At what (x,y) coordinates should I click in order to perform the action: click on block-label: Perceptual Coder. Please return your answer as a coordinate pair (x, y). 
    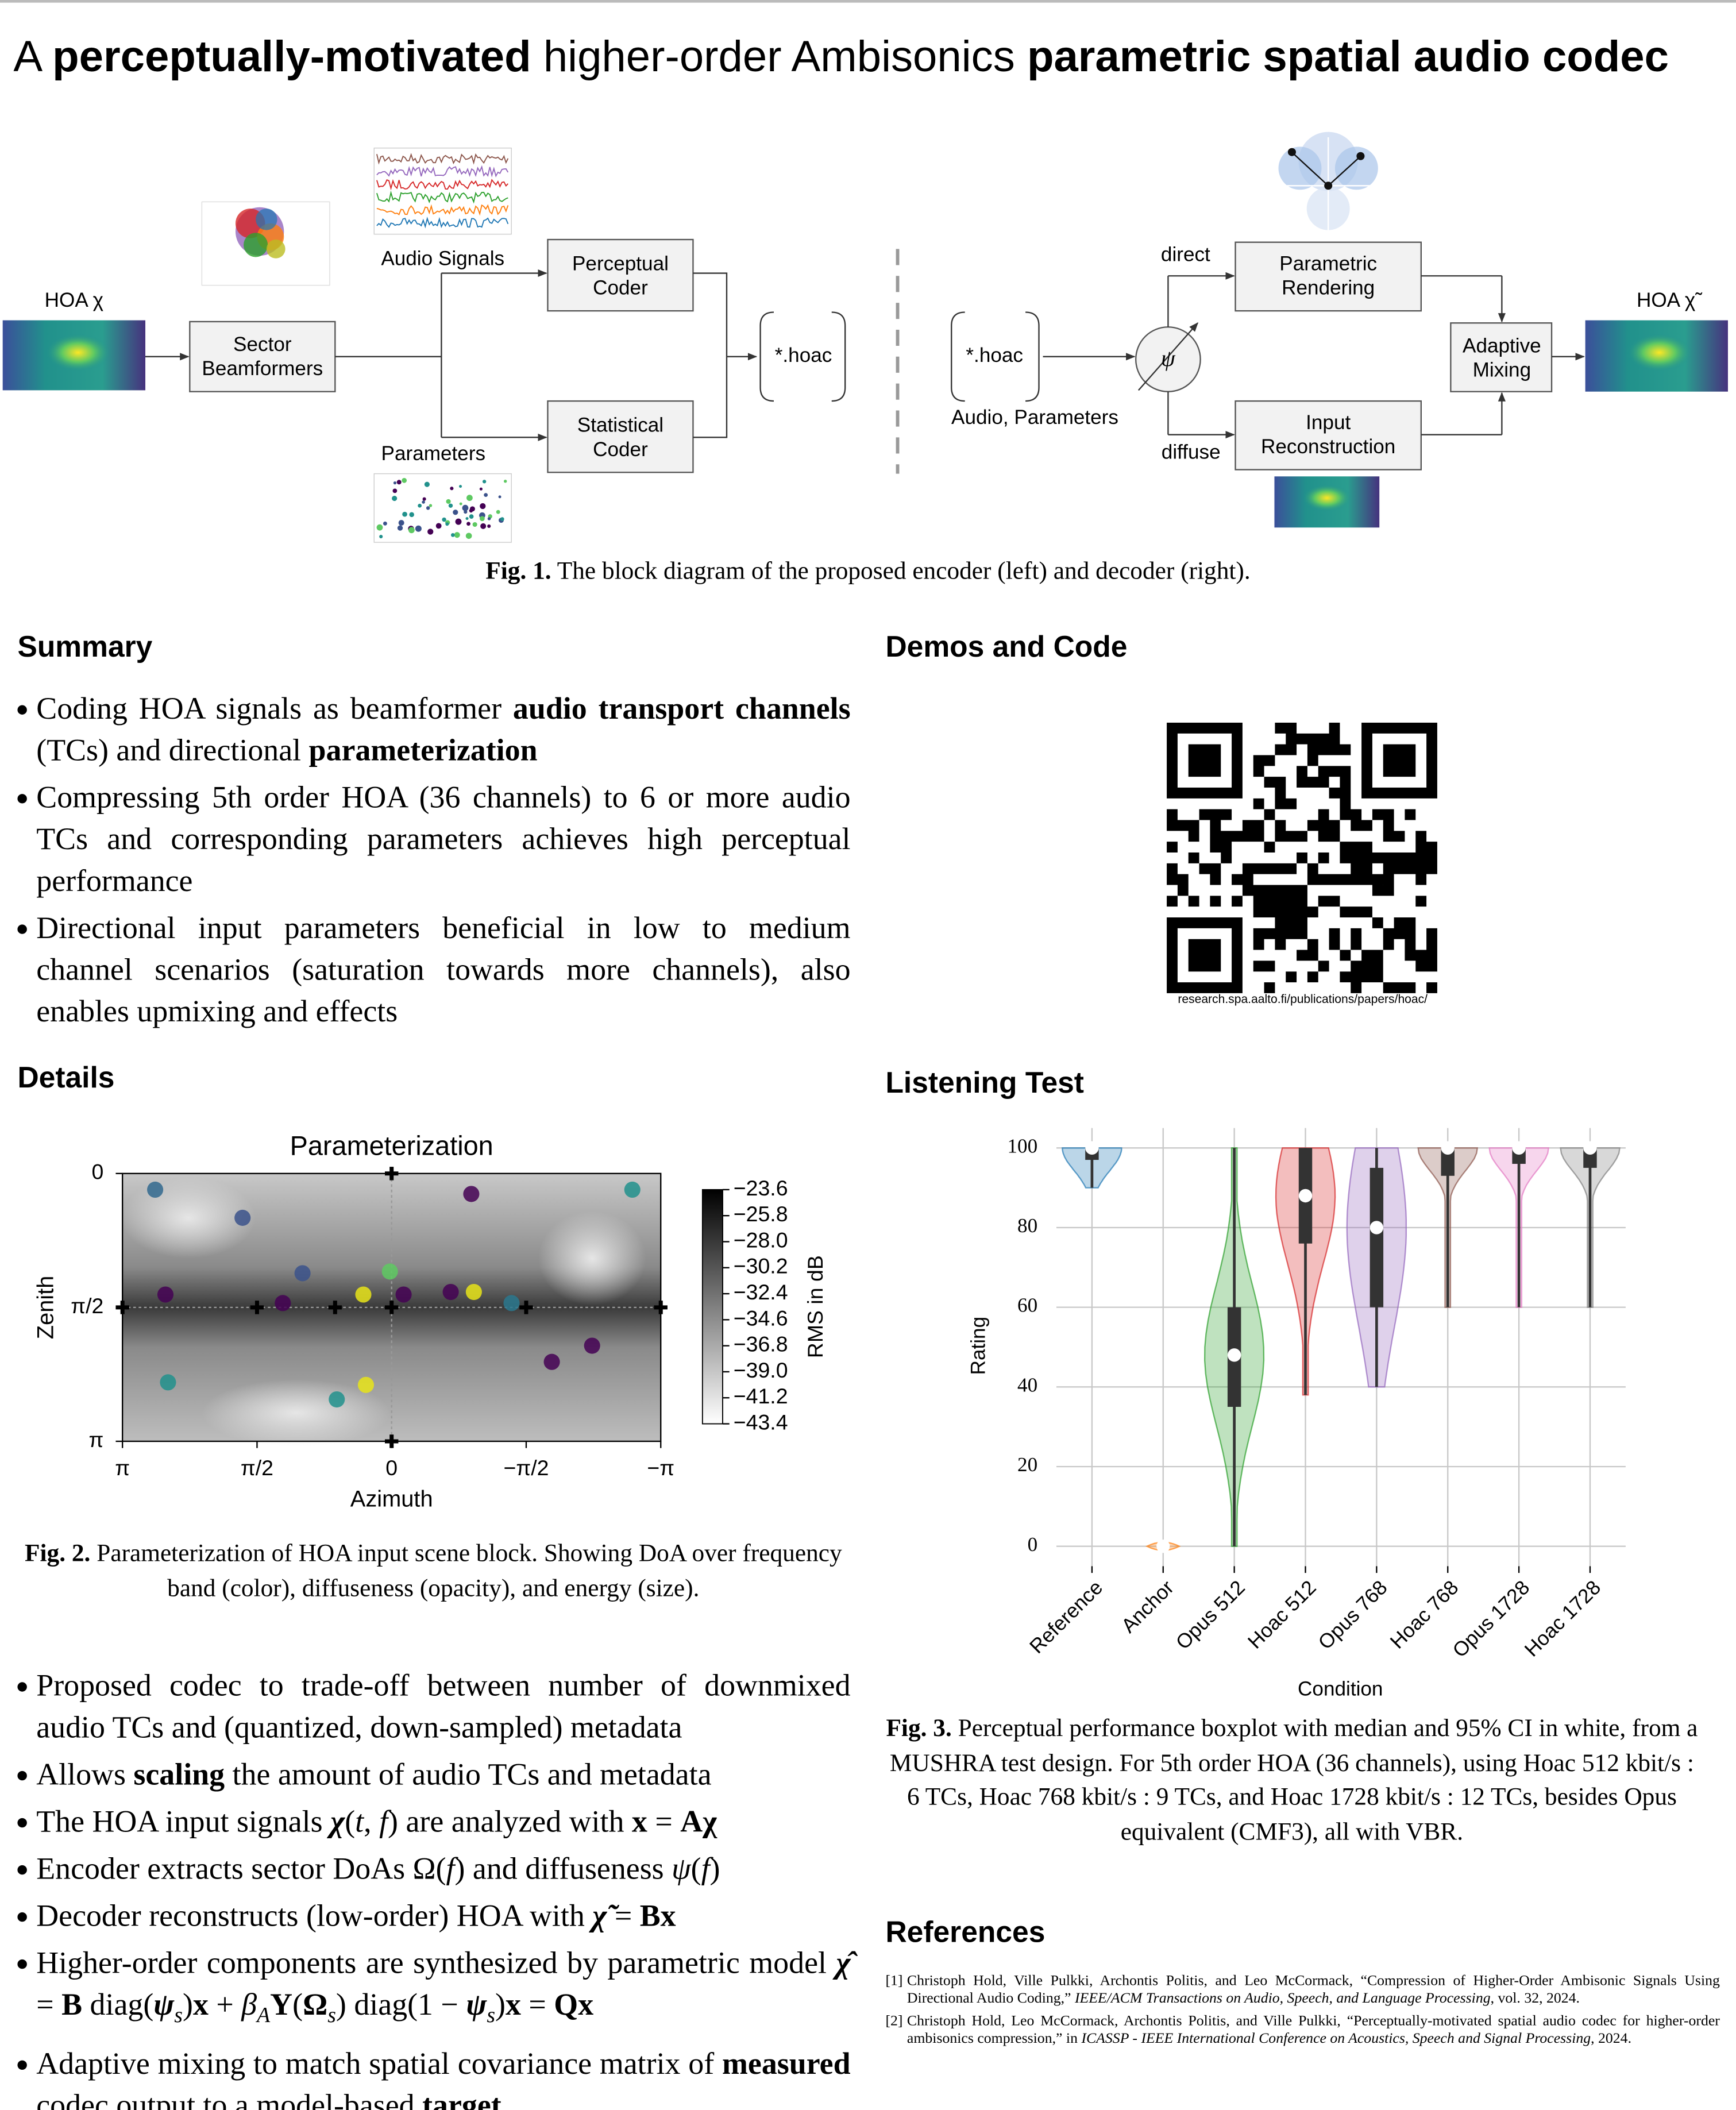
    Looking at the image, I should click on (621, 276).